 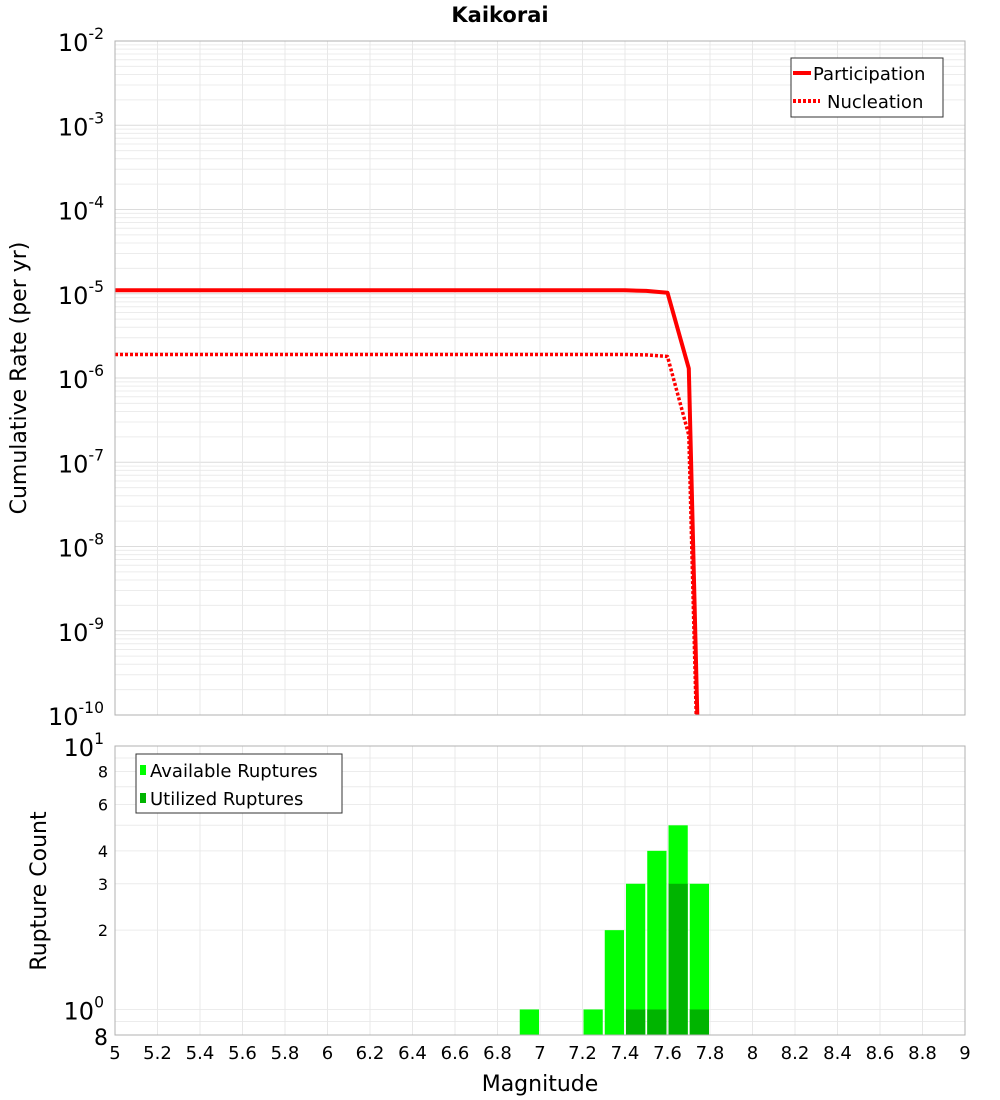 What do you see at coordinates (370, 1053) in the screenshot?
I see `x-tick-label: 6.2` at bounding box center [370, 1053].